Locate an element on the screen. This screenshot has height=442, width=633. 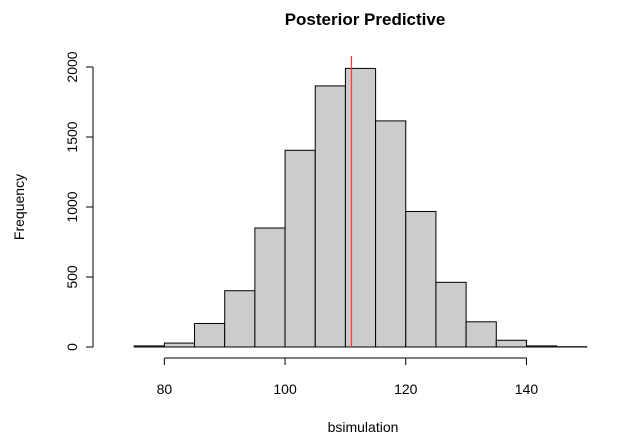
y-tick-label-1500: 1500 is located at coordinates (72, 136).